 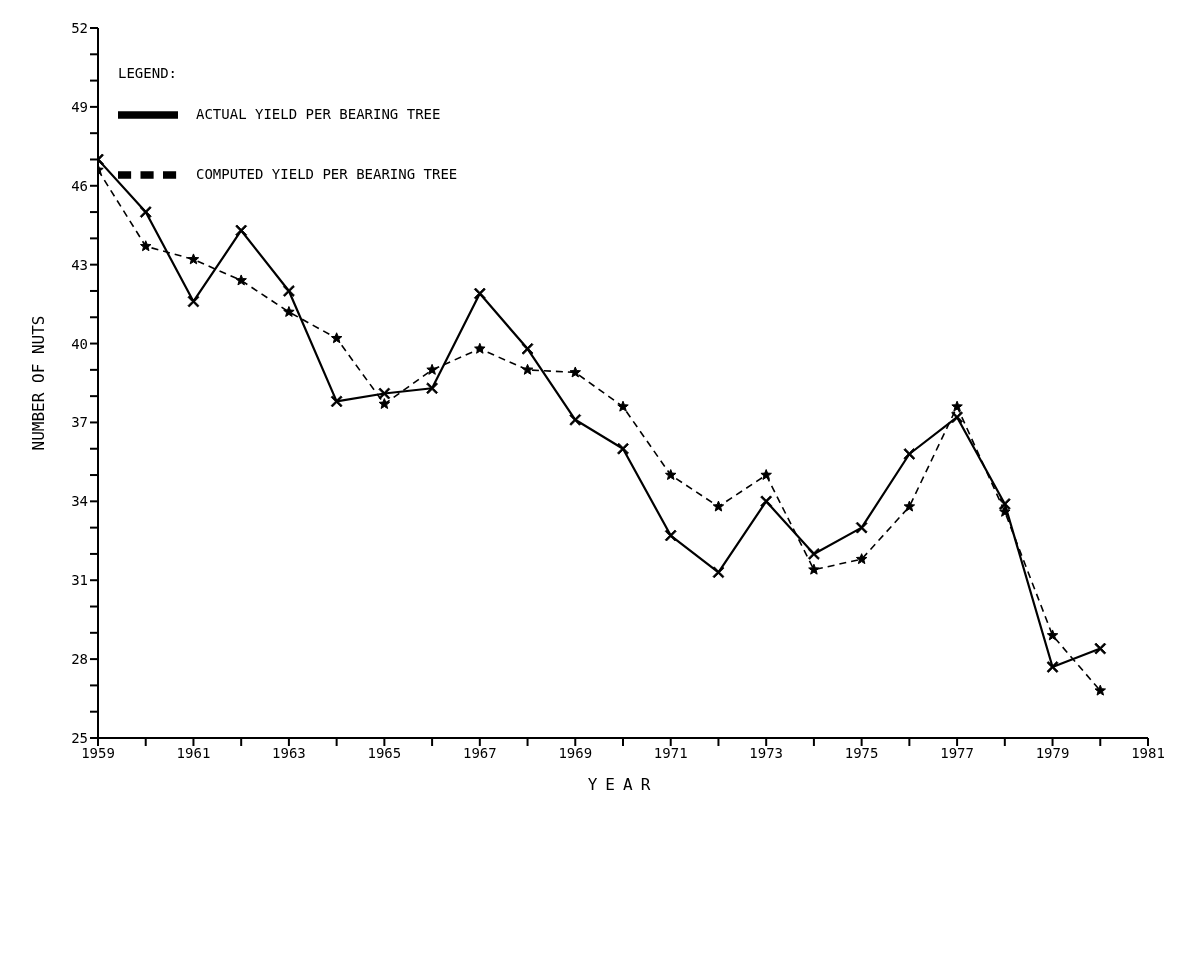 I want to click on x-tick-label: 1977, so click(x=957, y=752).